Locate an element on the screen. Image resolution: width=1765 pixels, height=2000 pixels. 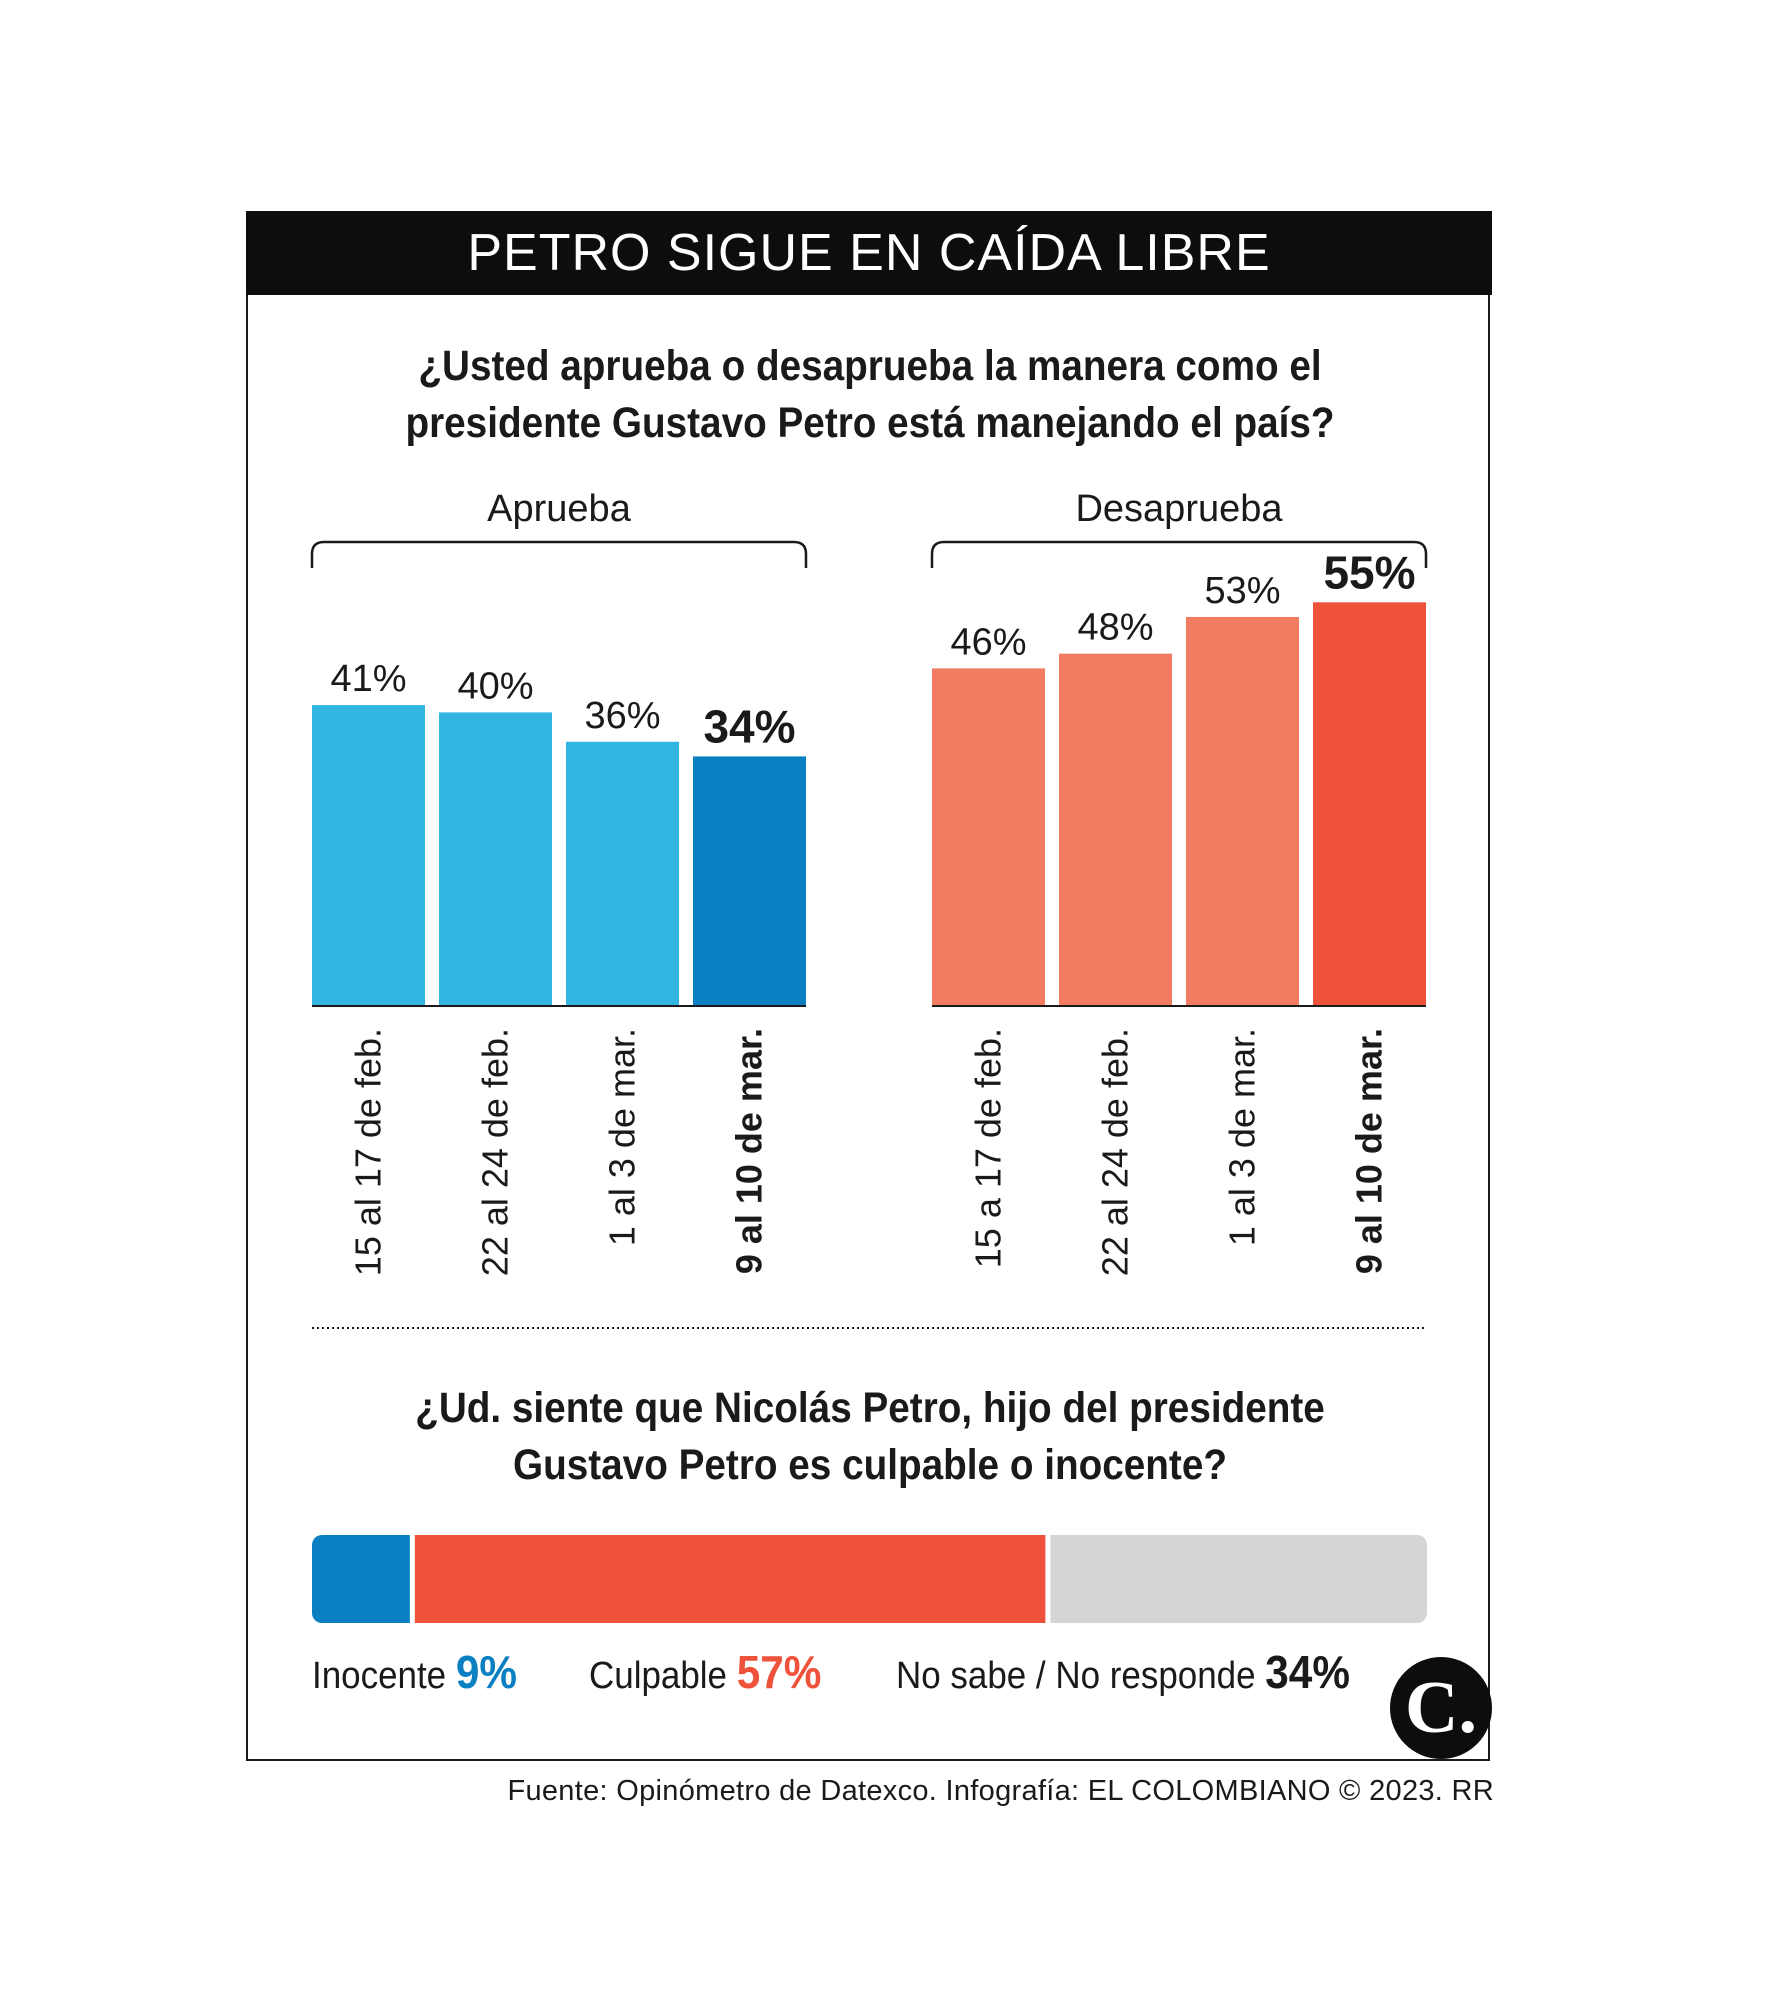
desaprueba-bracket is located at coordinates (1179, 554).